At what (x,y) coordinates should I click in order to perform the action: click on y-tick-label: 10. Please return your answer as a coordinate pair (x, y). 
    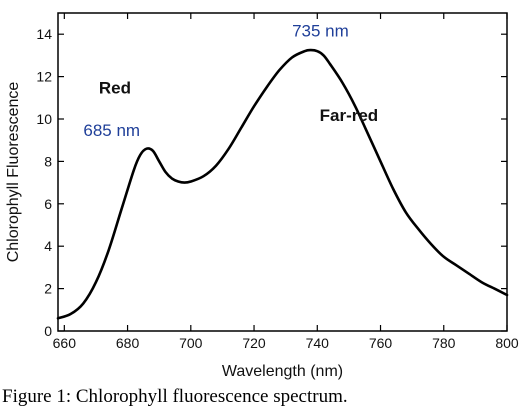
    Looking at the image, I should click on (44, 119).